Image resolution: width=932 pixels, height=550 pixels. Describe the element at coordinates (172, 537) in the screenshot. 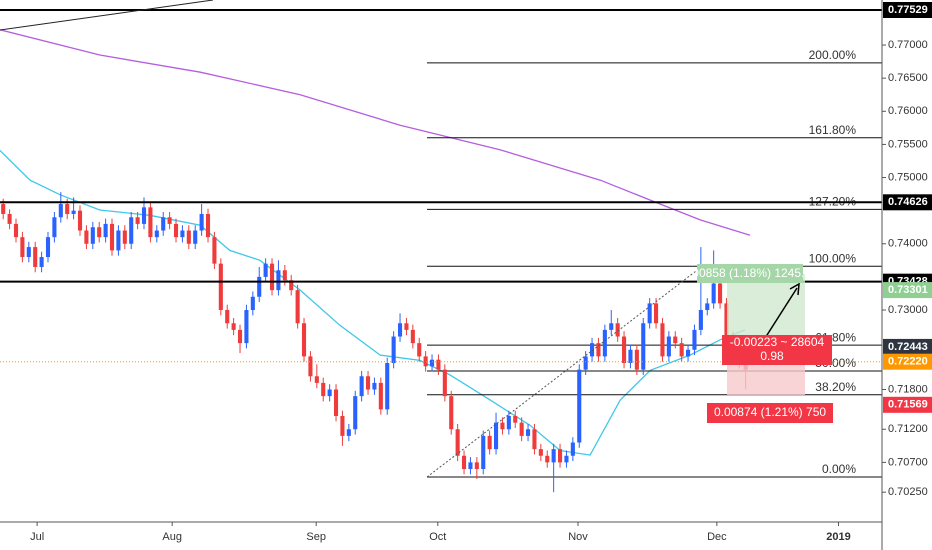

I see `x-tick-label: Aug` at that location.